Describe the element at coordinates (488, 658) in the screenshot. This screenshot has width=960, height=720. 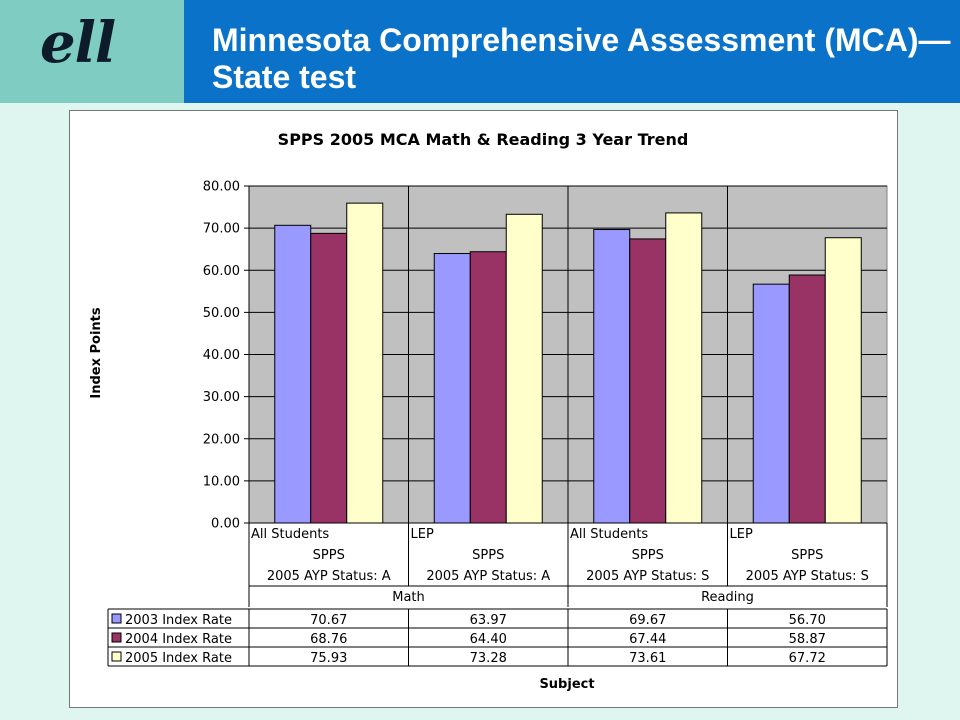
I see `data-table-value: 73.28` at that location.